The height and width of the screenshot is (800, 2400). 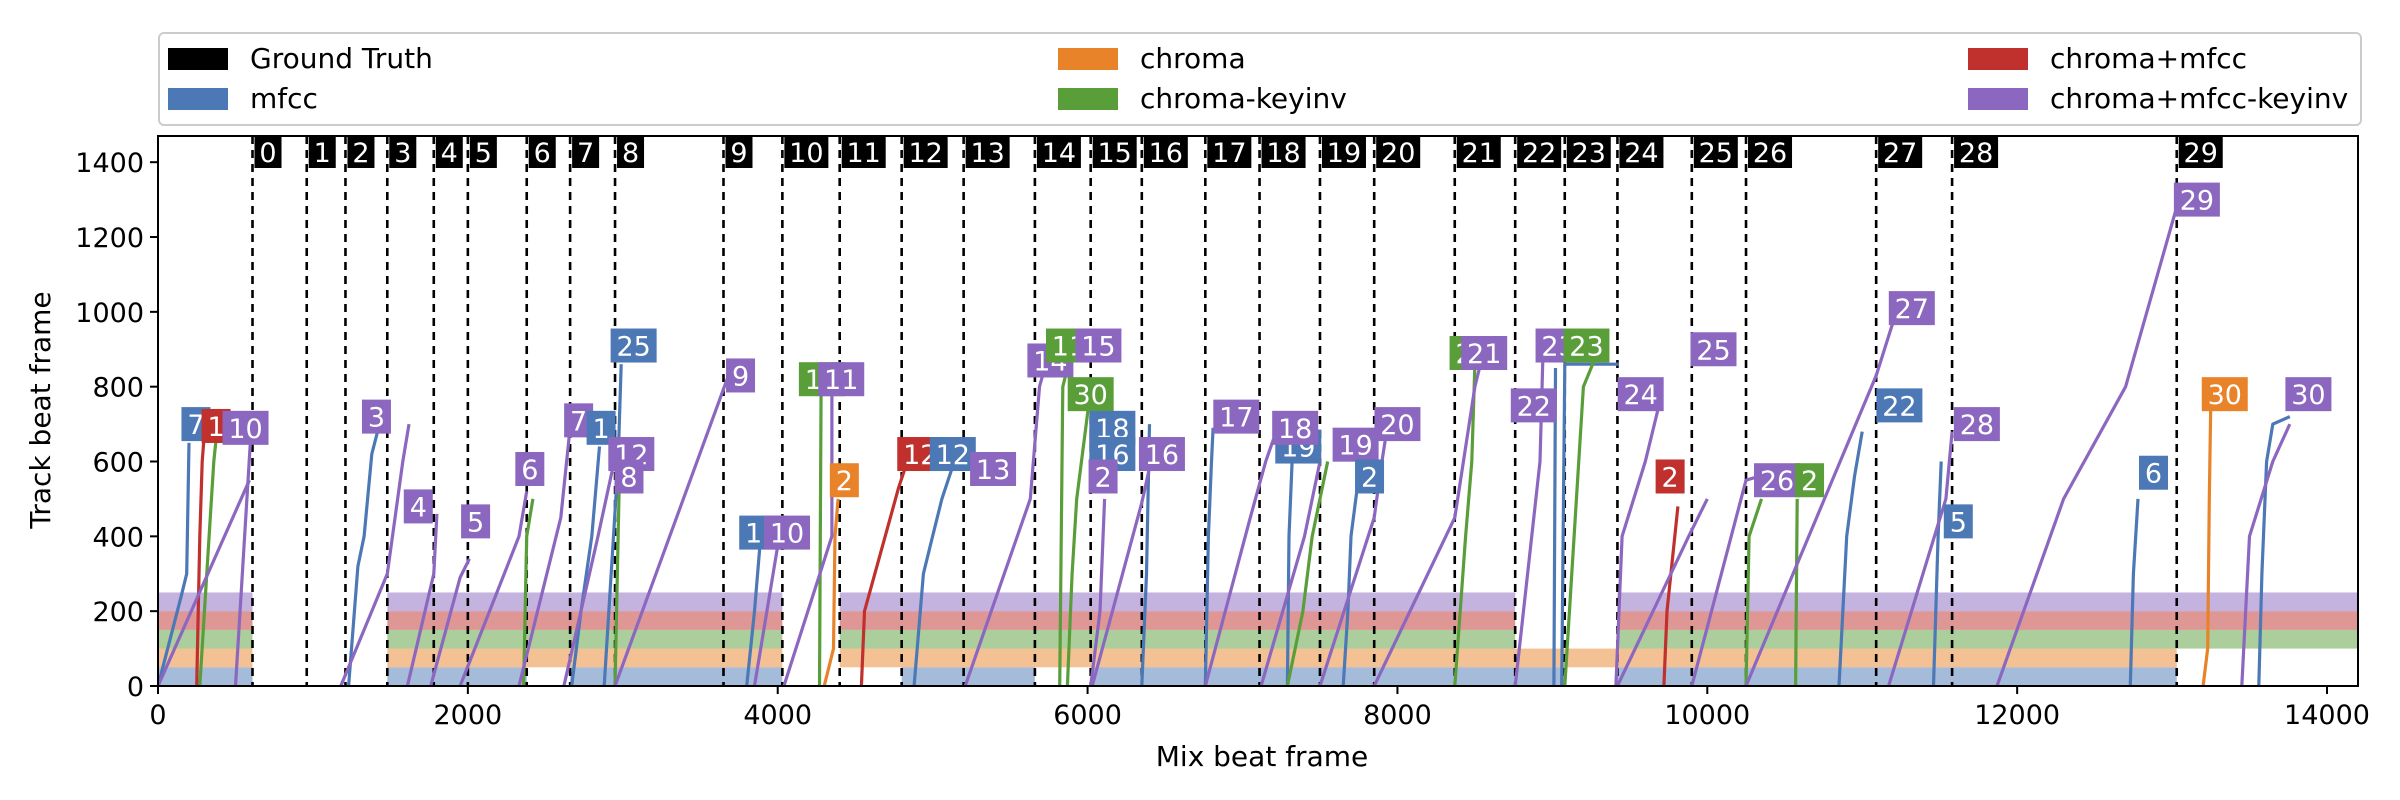 I want to click on y-tick-label: 600, so click(x=118, y=463).